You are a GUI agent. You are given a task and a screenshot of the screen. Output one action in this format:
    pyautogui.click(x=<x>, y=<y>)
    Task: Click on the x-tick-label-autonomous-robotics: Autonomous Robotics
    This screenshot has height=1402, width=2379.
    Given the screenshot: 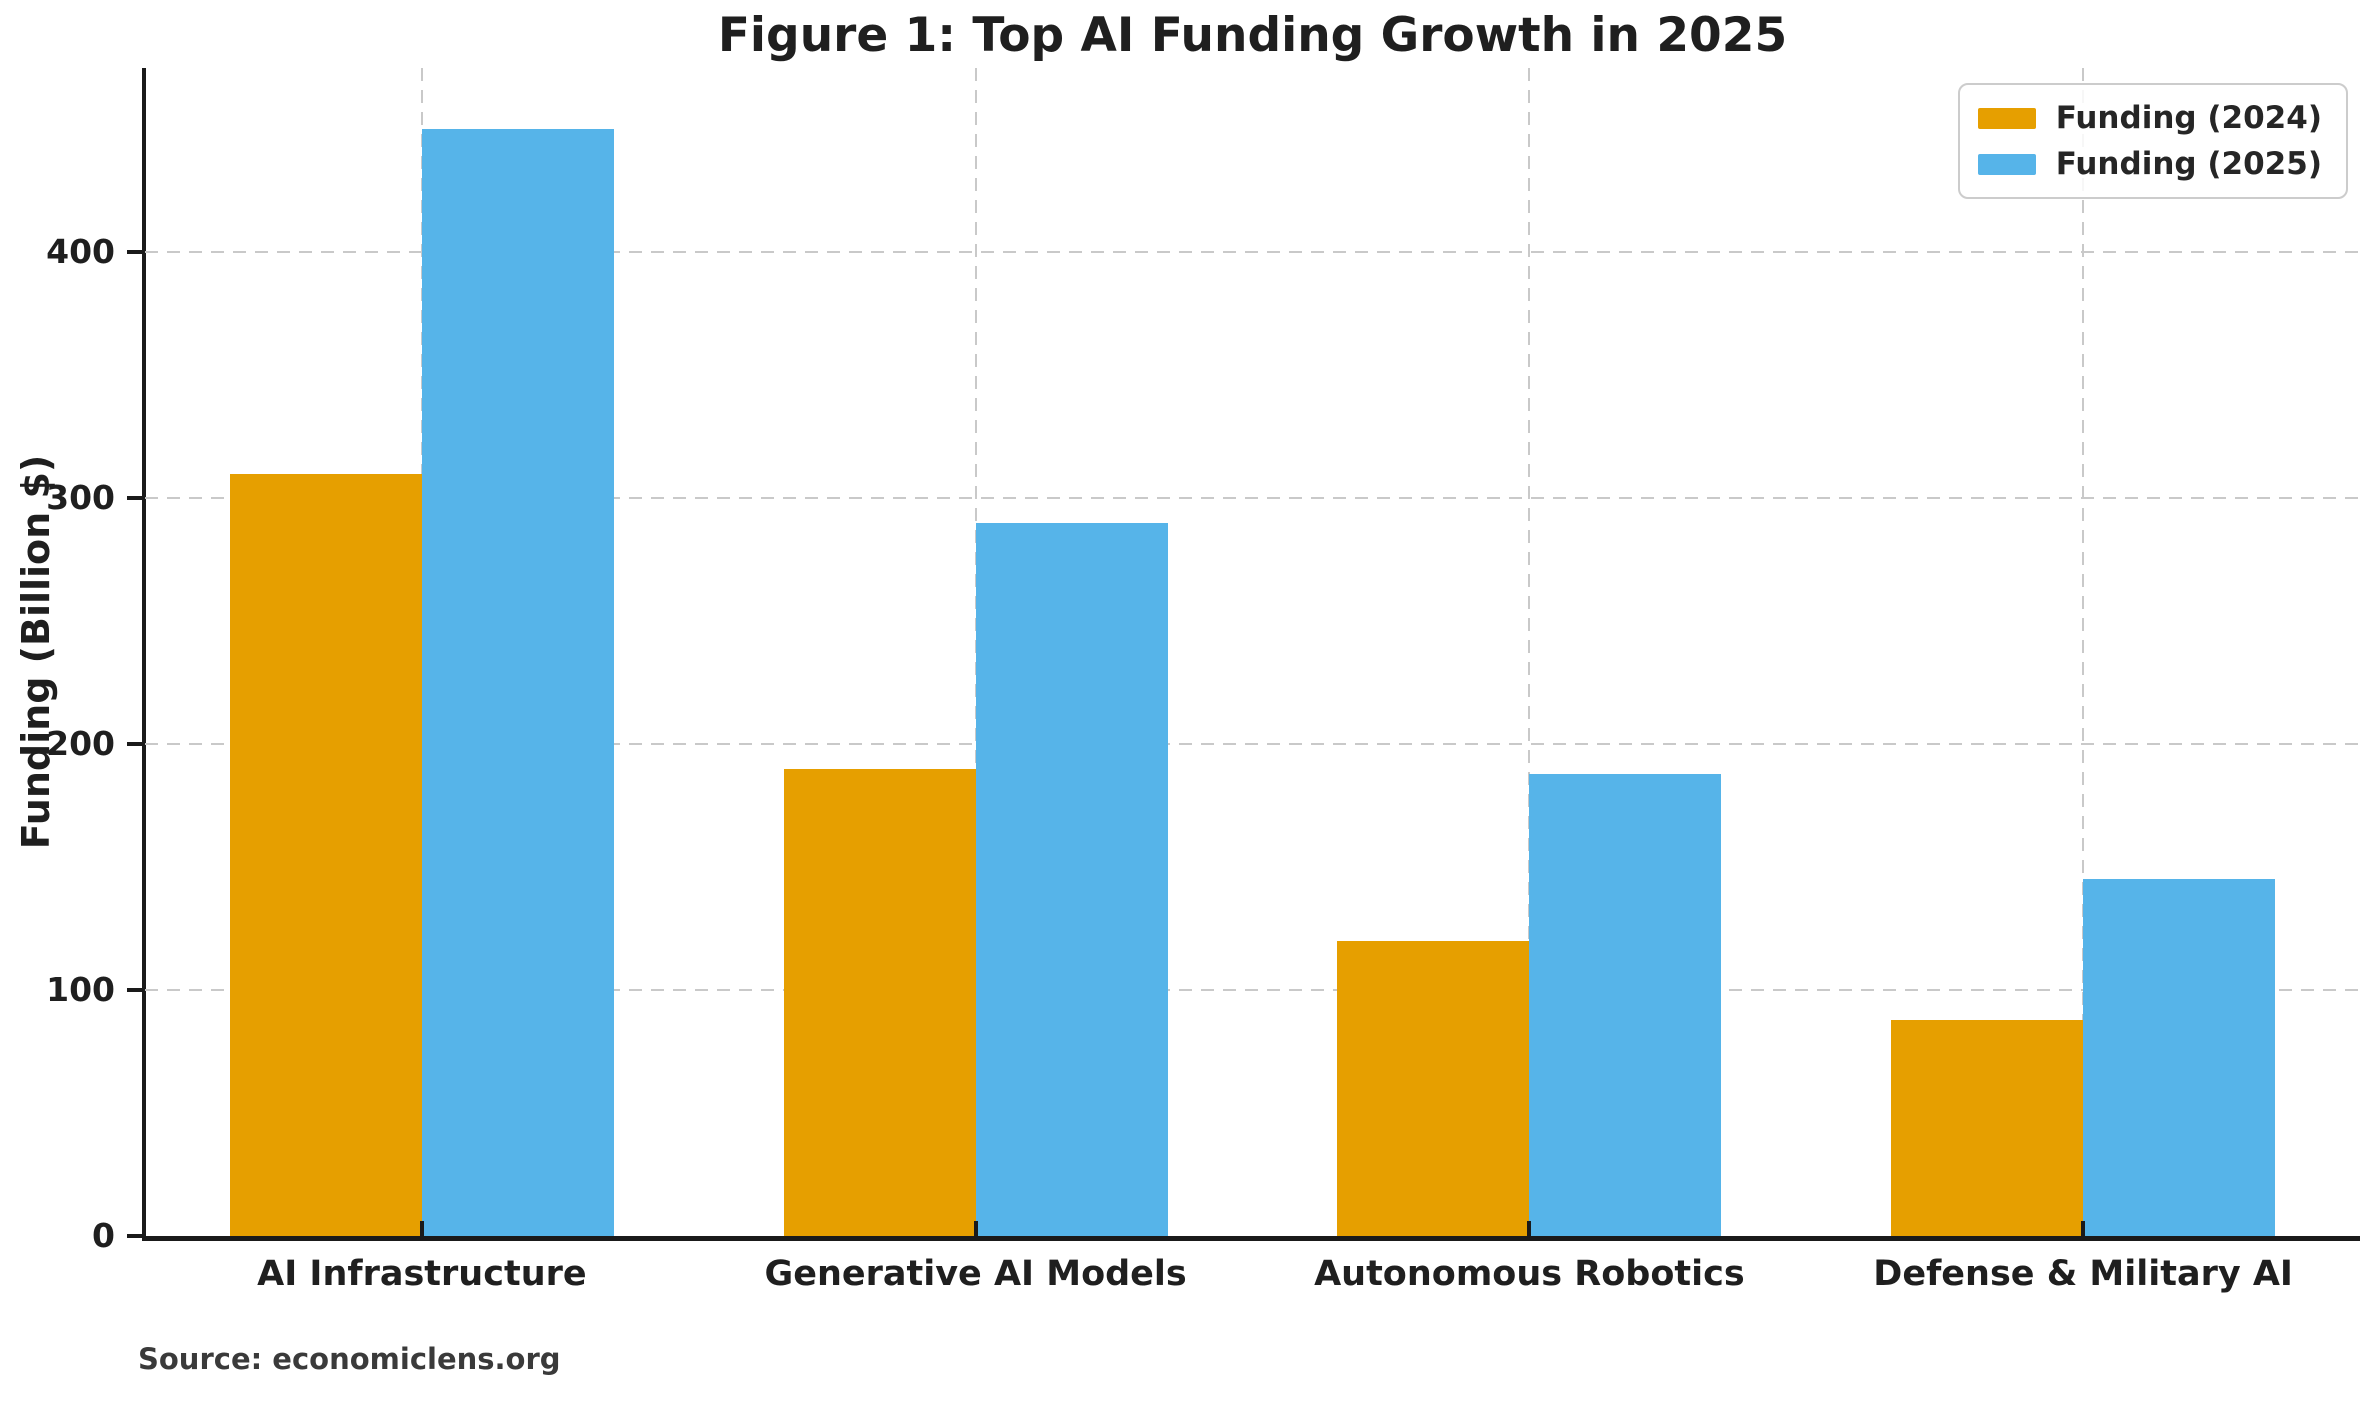 What is the action you would take?
    pyautogui.click(x=1529, y=1274)
    